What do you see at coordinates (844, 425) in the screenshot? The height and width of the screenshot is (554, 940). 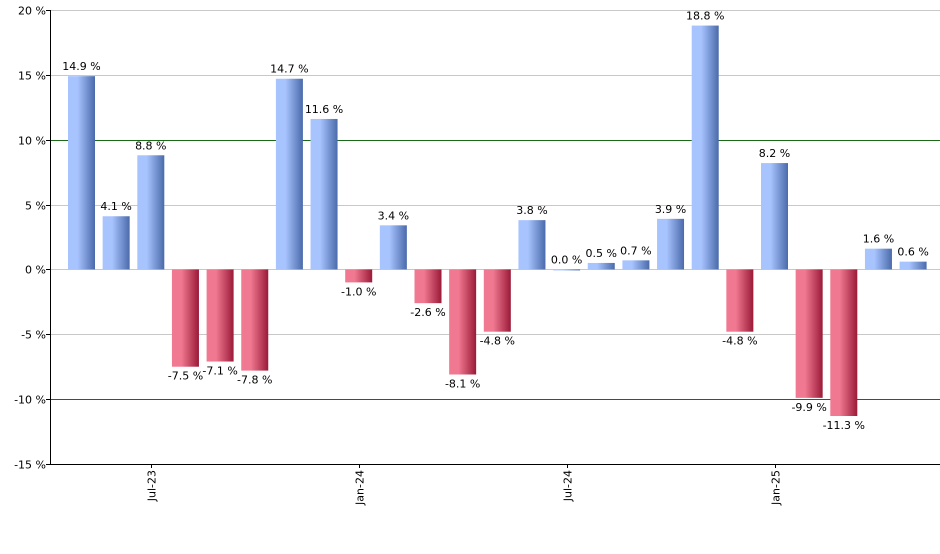 I see `data-label: -11.3 %` at bounding box center [844, 425].